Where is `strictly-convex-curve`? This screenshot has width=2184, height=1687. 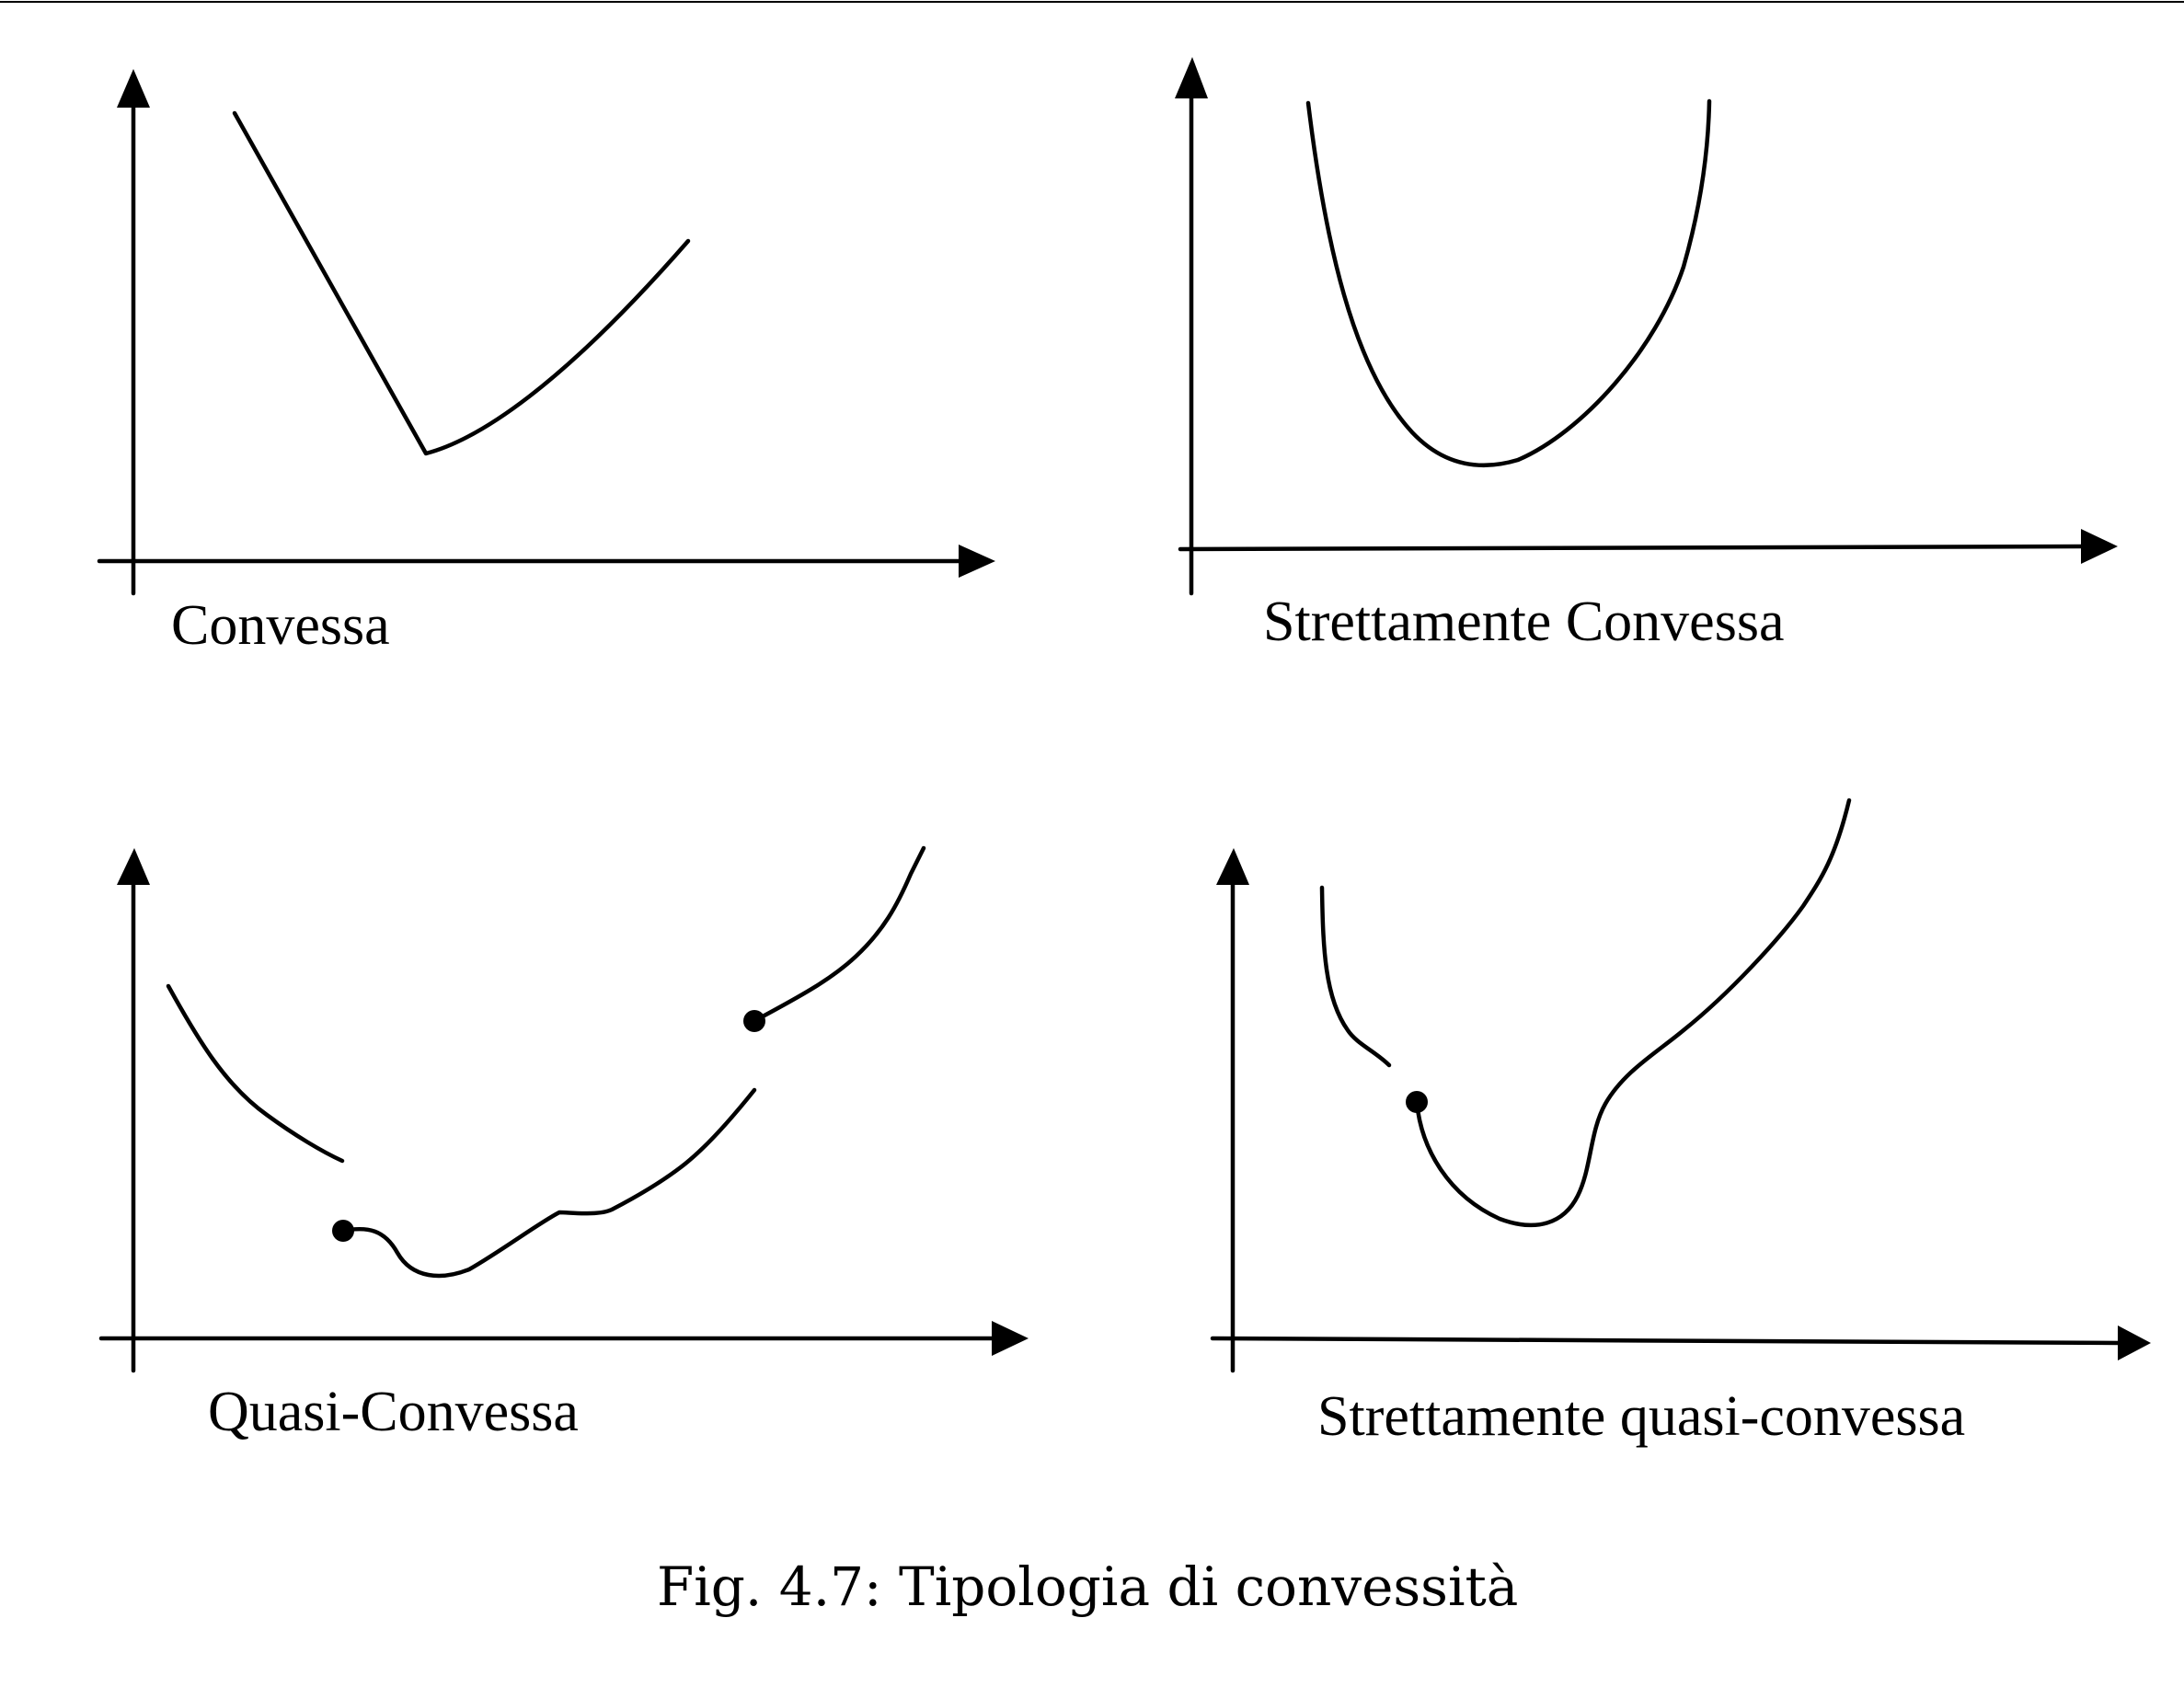 strictly-convex-curve is located at coordinates (1508, 283).